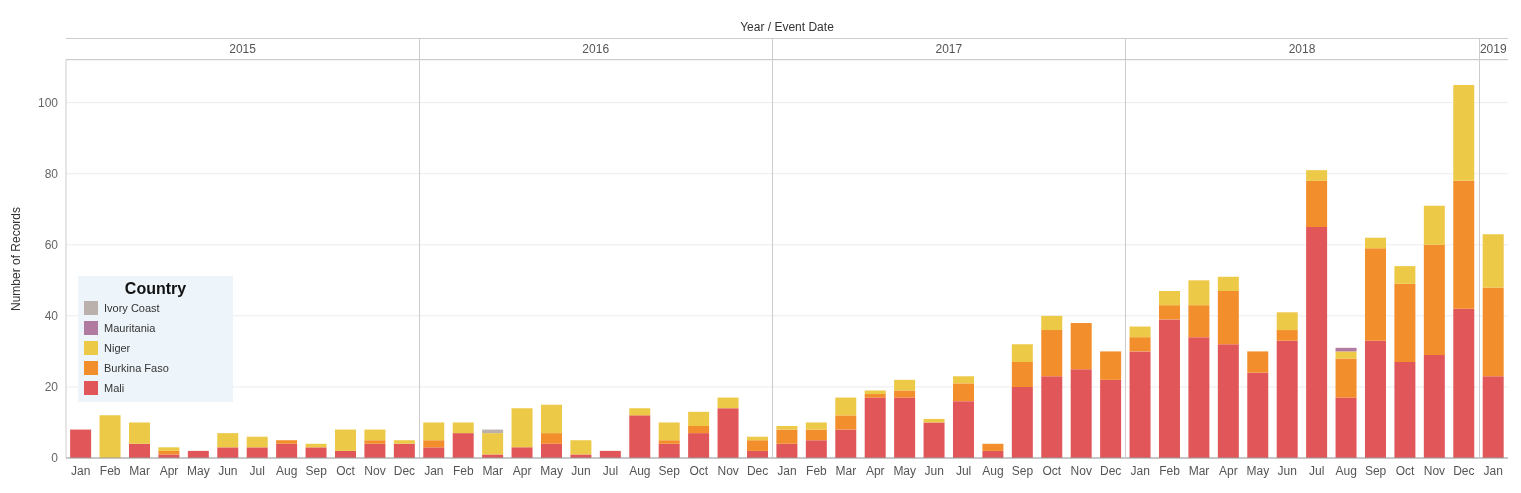  I want to click on y-tick-label: 0, so click(55, 458).